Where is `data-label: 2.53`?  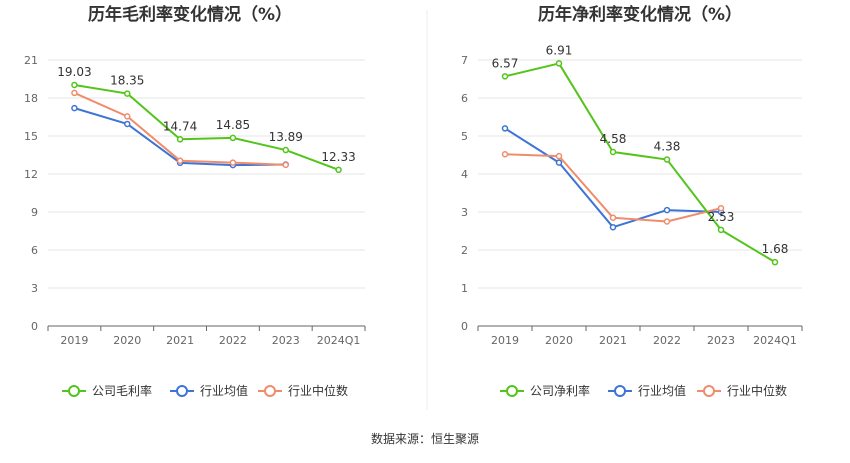
data-label: 2.53 is located at coordinates (721, 217).